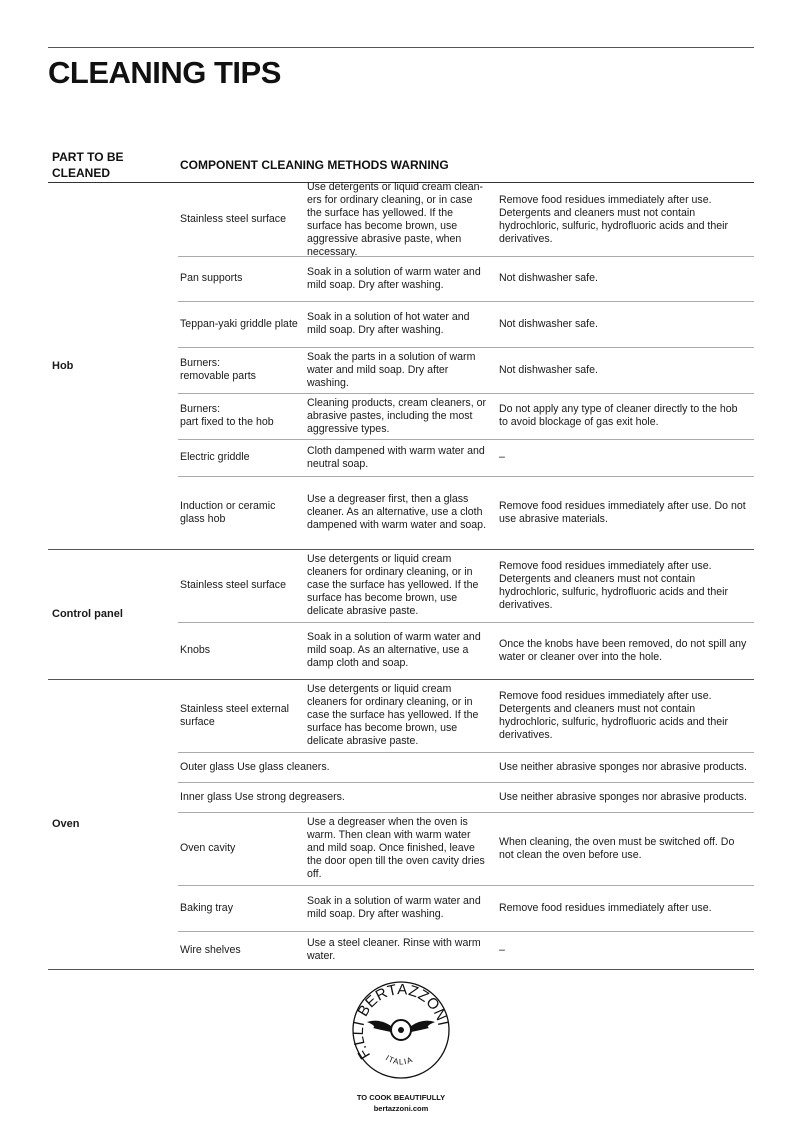 The width and height of the screenshot is (802, 1134). I want to click on component-cell: Stainless steel external surface, so click(234, 715).